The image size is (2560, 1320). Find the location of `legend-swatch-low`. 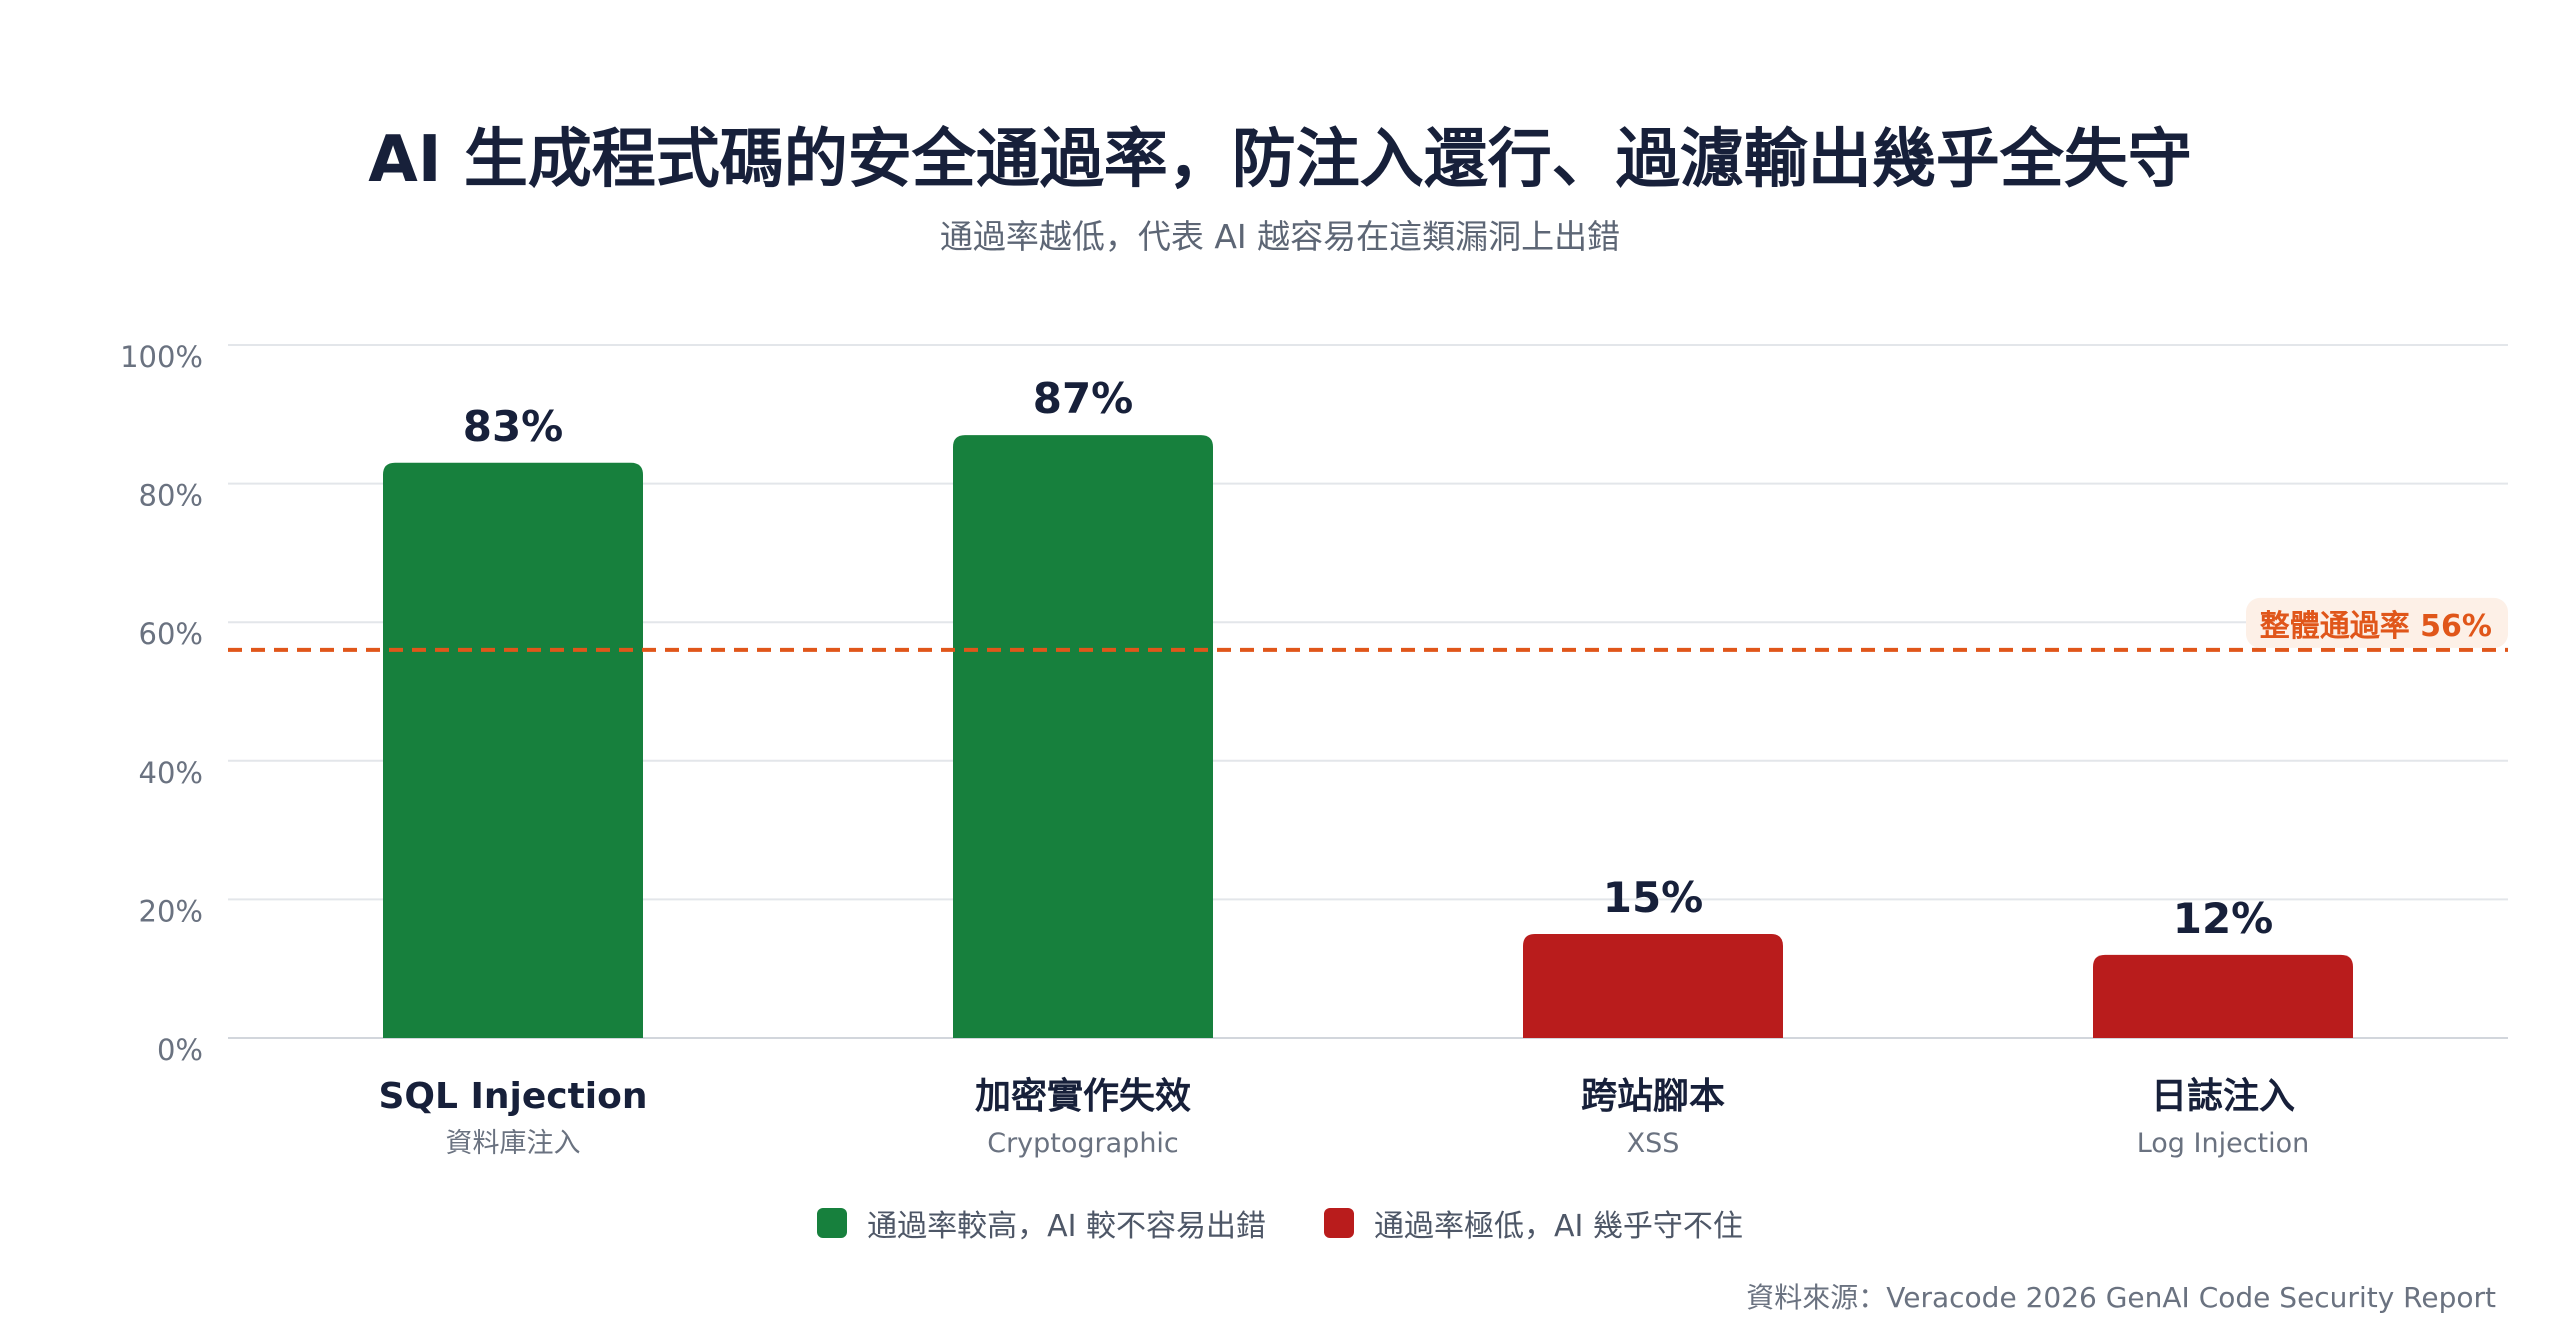

legend-swatch-low is located at coordinates (1339, 1223).